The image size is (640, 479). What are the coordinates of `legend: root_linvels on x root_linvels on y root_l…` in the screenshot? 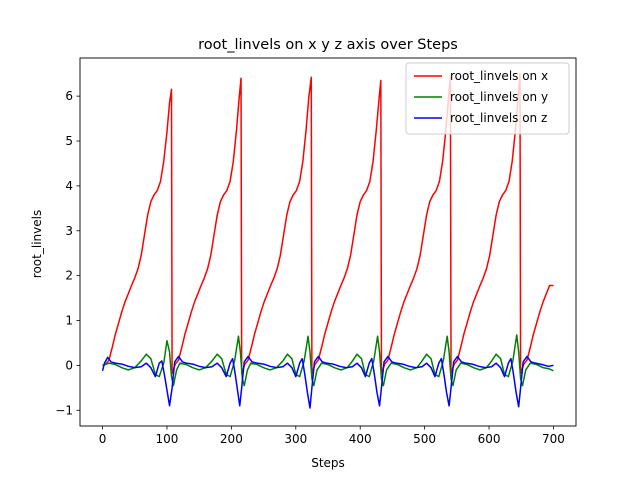 It's located at (487, 98).